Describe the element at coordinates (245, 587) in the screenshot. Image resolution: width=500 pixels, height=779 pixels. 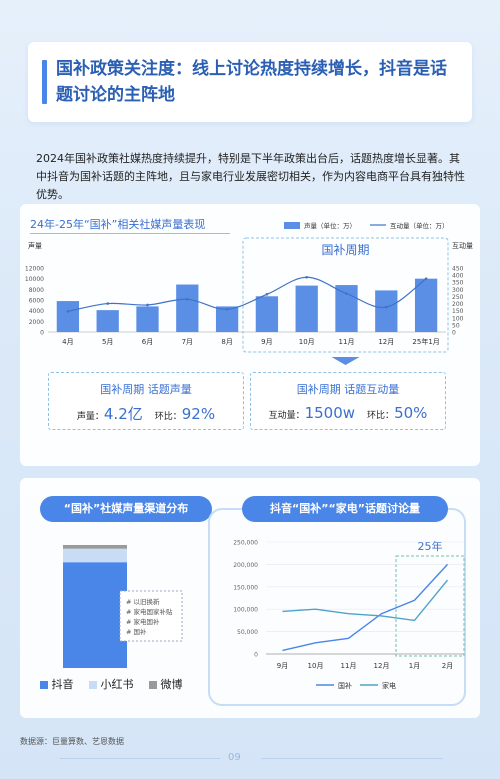
I see `y-tick-3: 150,000` at that location.